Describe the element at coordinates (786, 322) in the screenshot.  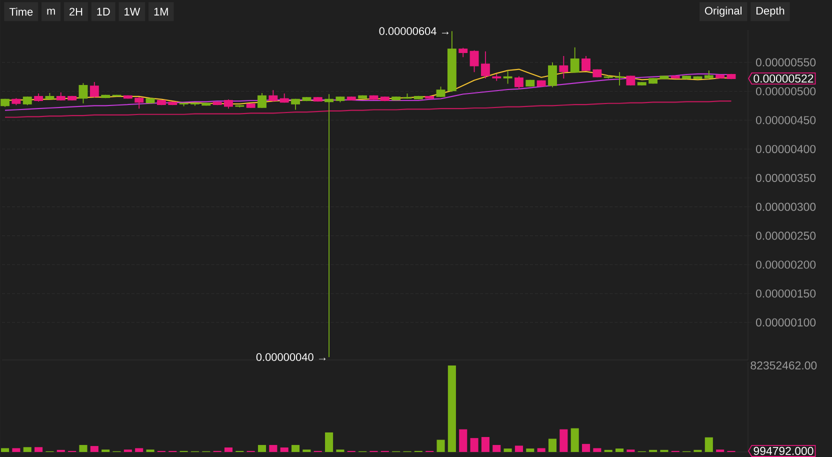
I see `y-tick-label: 0.00000100` at that location.